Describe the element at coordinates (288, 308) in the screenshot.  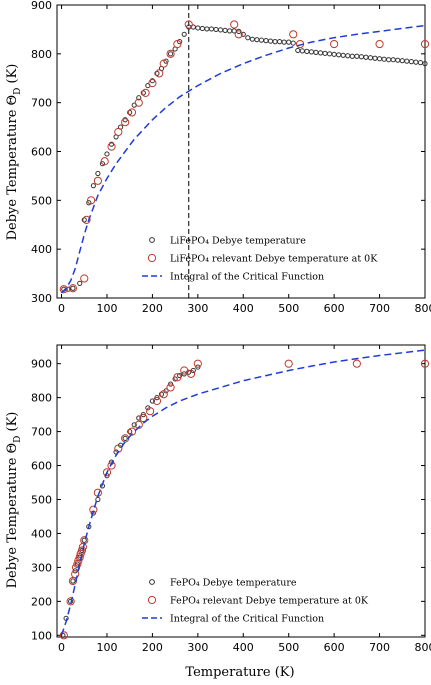
I see `x-tick-label: 500` at that location.